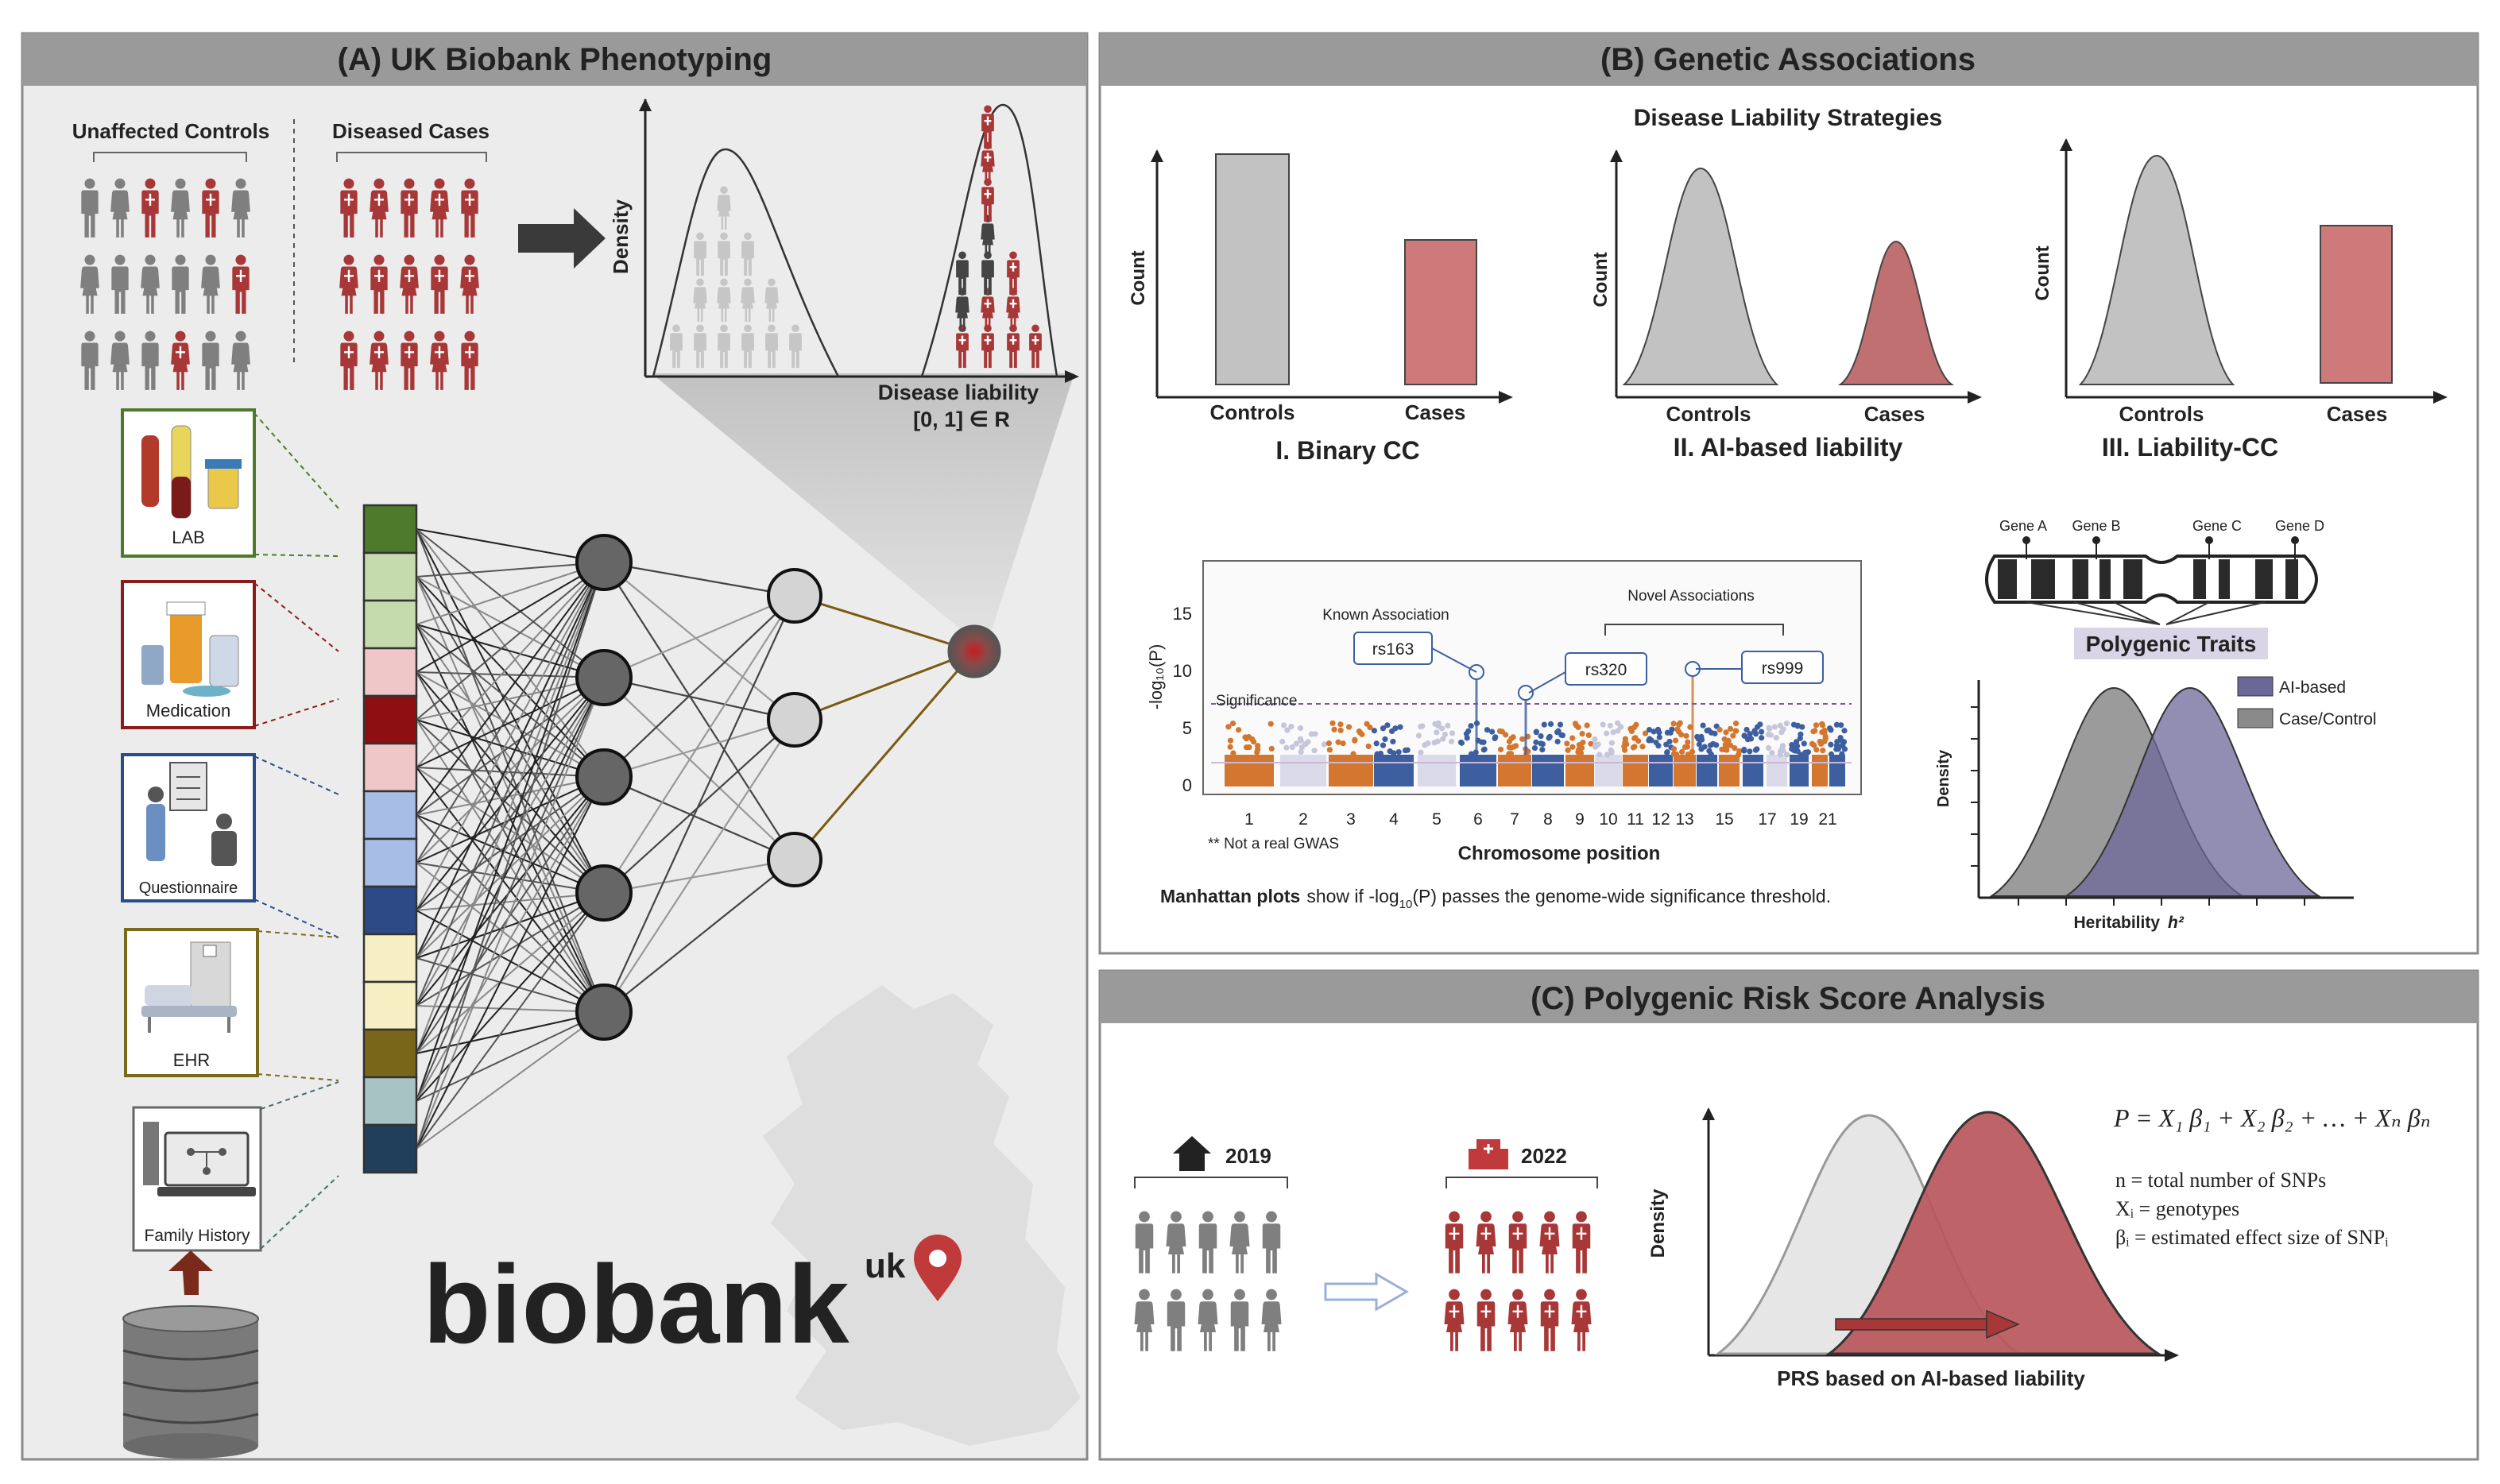 The image size is (2500, 1484). Describe the element at coordinates (296, 555) in the screenshot. I see `connector-lab-bottom` at that location.